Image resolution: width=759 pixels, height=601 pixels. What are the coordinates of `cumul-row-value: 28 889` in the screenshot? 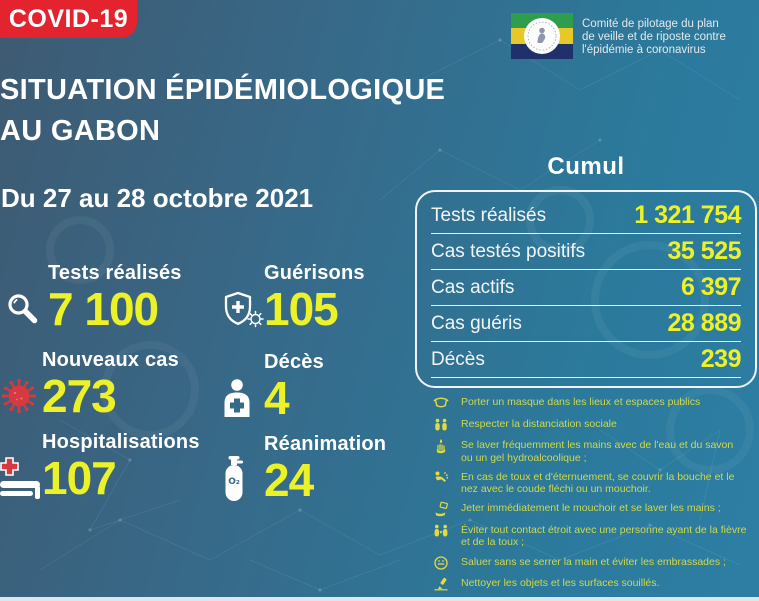 It's located at (704, 323).